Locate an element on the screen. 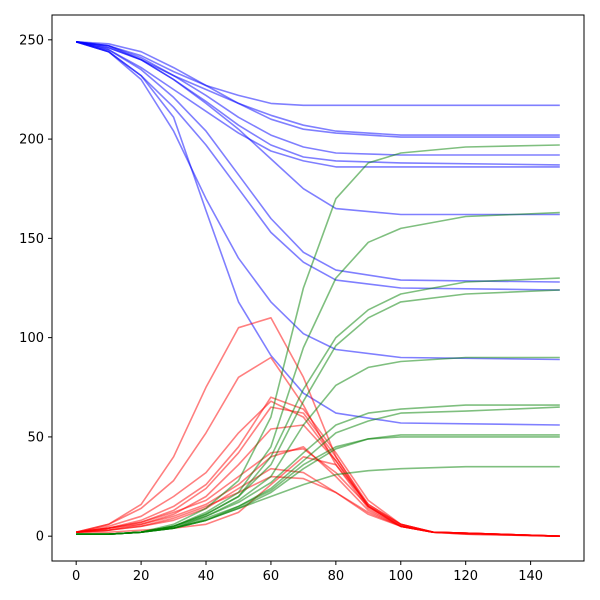 This screenshot has height=600, width=600. y-tick-label: 100 is located at coordinates (31, 338).